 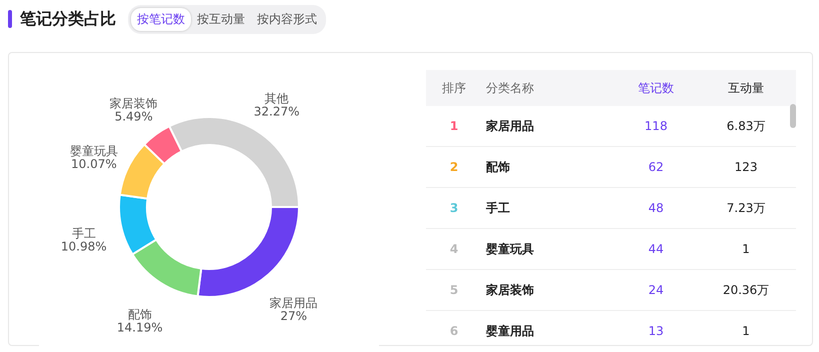 I want to click on text: 互动量, so click(x=746, y=88).